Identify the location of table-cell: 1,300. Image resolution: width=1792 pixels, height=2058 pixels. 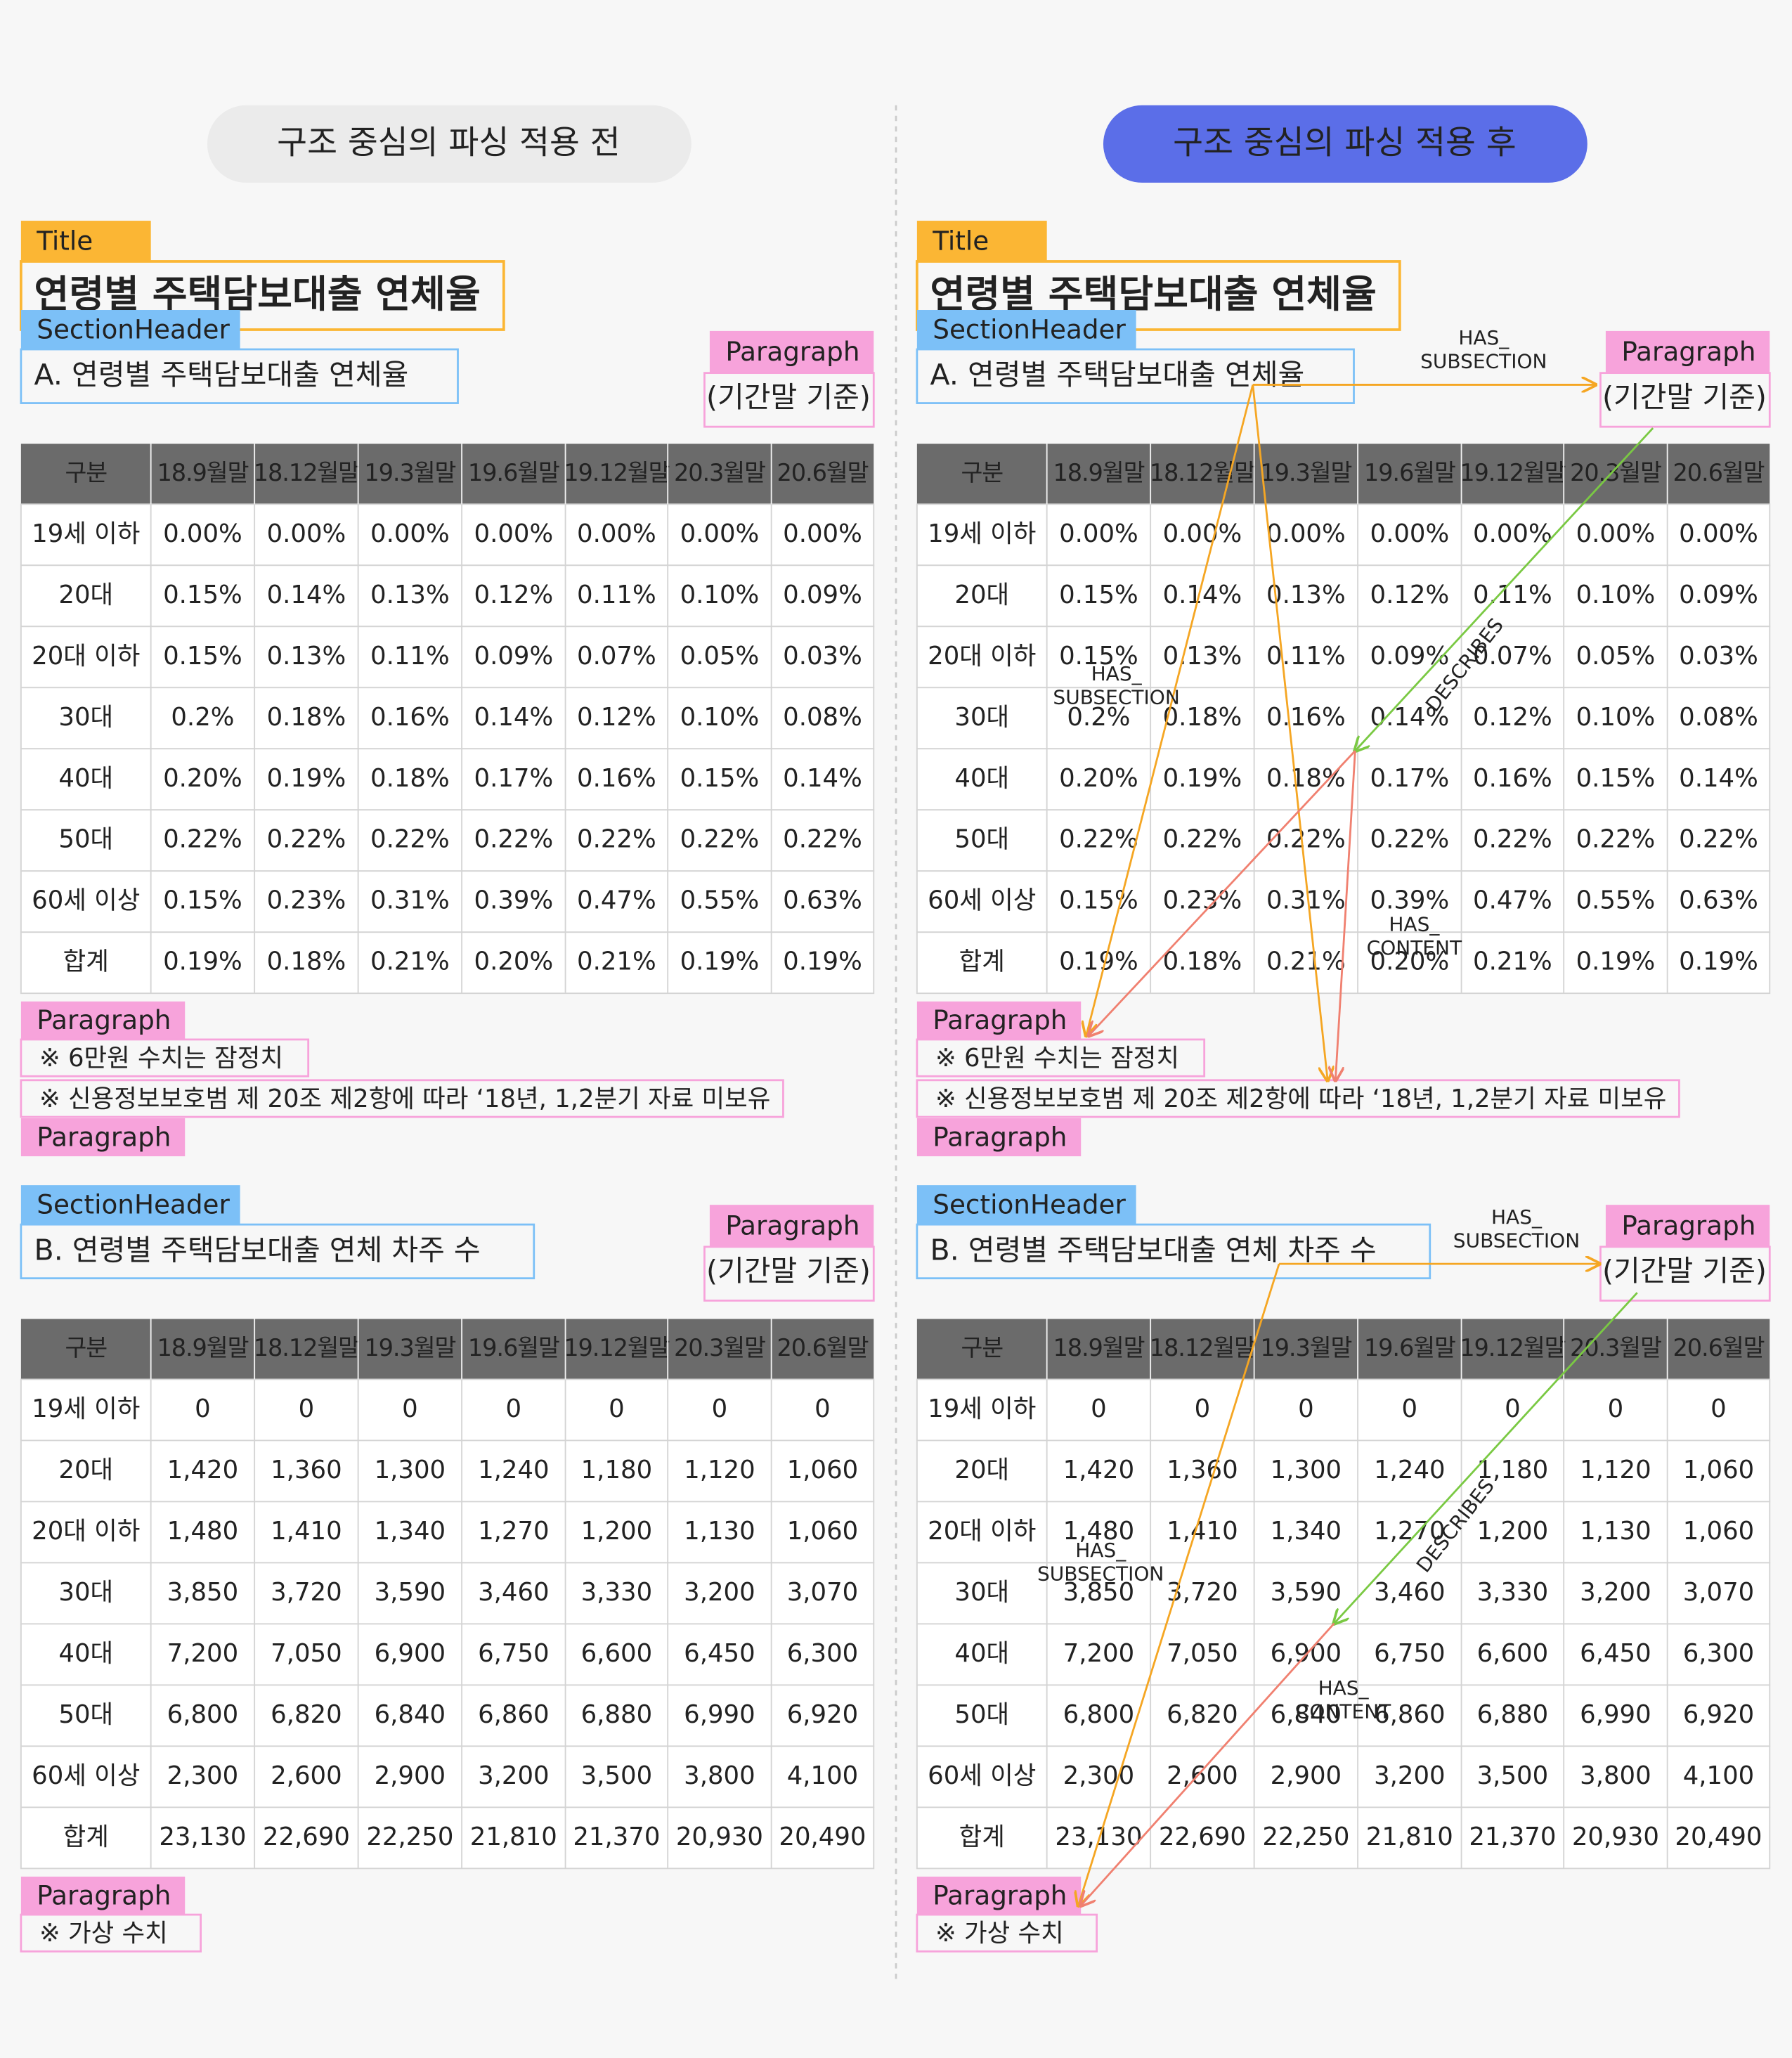
(410, 1470).